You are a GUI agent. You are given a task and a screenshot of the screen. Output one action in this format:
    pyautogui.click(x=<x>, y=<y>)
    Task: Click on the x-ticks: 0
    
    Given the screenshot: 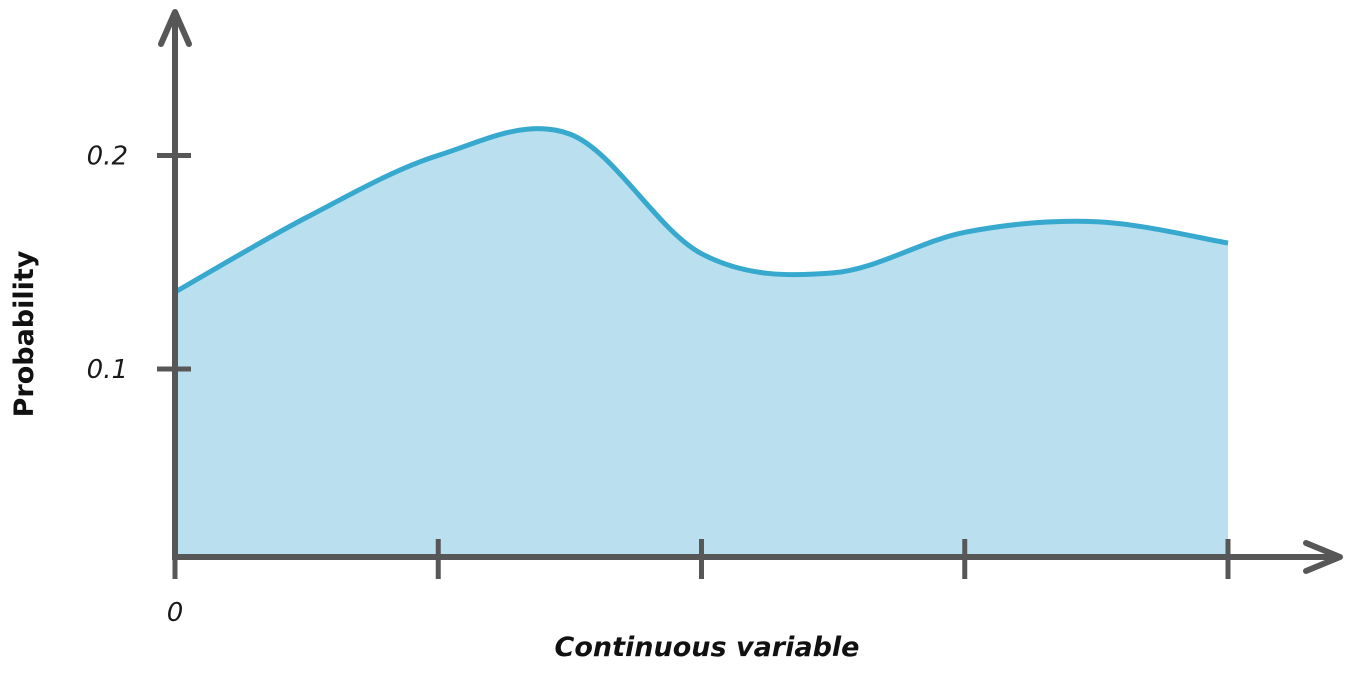 What is the action you would take?
    pyautogui.click(x=699, y=583)
    